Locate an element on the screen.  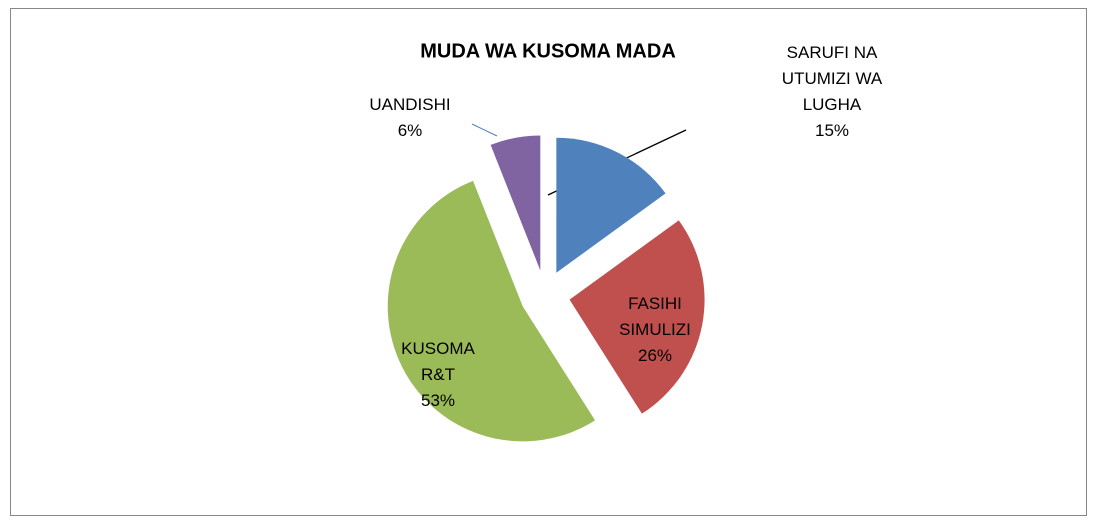
data-label: SARUFI NA UTUMIZI WA LUGHA 15% is located at coordinates (832, 92).